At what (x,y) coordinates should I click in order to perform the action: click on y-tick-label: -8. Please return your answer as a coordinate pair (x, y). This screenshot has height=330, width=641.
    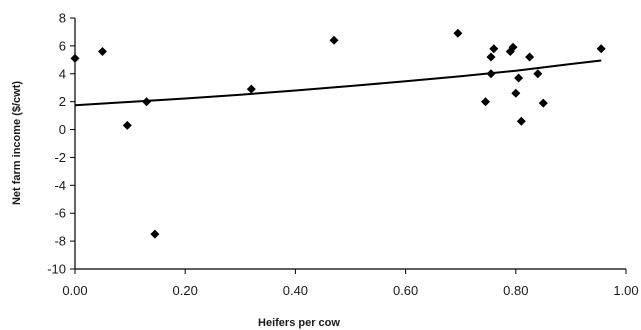
    Looking at the image, I should click on (60, 241).